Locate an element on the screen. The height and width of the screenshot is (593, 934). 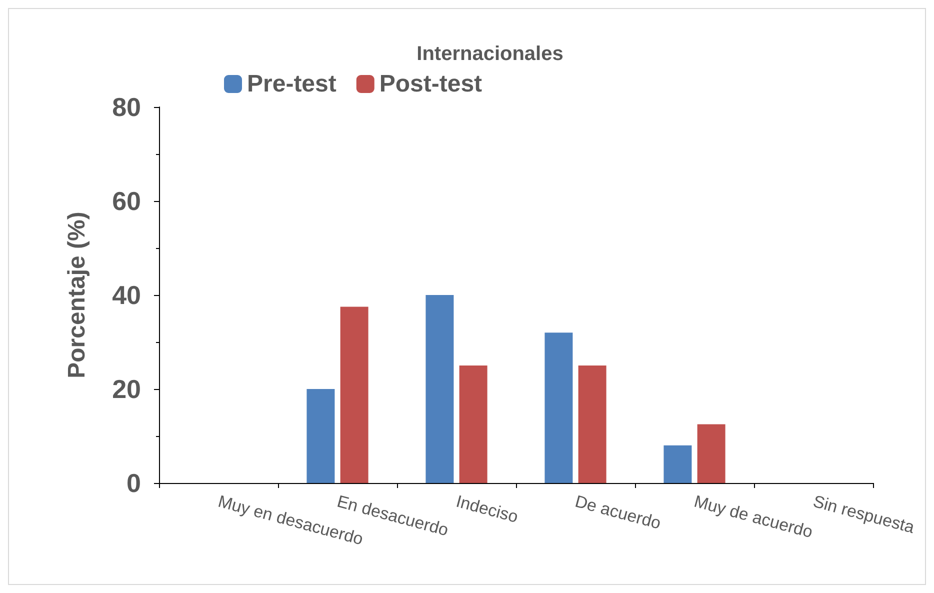
y-tick-label: 60 is located at coordinates (126, 201).